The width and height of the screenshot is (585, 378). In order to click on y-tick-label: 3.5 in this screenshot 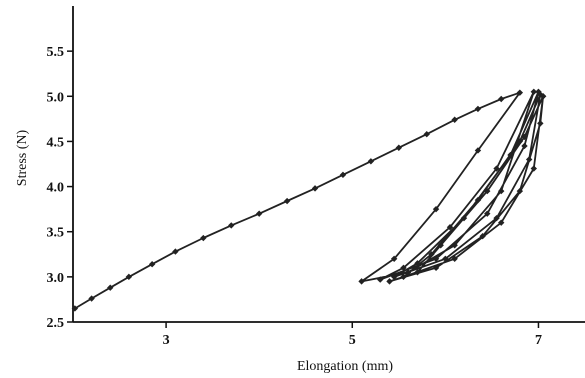, I will do `click(56, 233)`.